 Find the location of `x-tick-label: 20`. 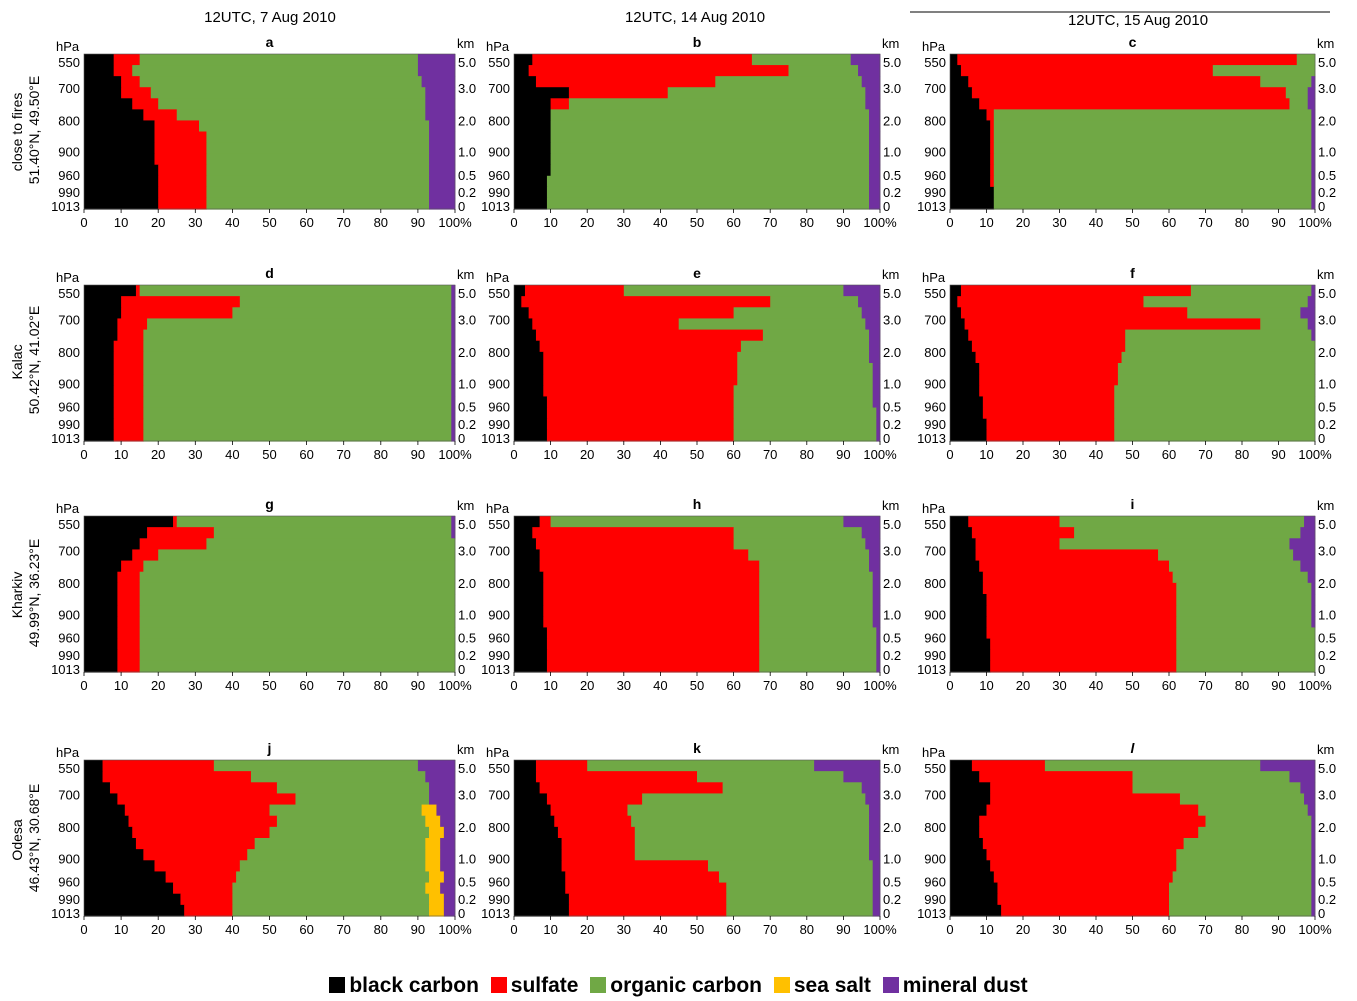

x-tick-label: 20 is located at coordinates (587, 685).